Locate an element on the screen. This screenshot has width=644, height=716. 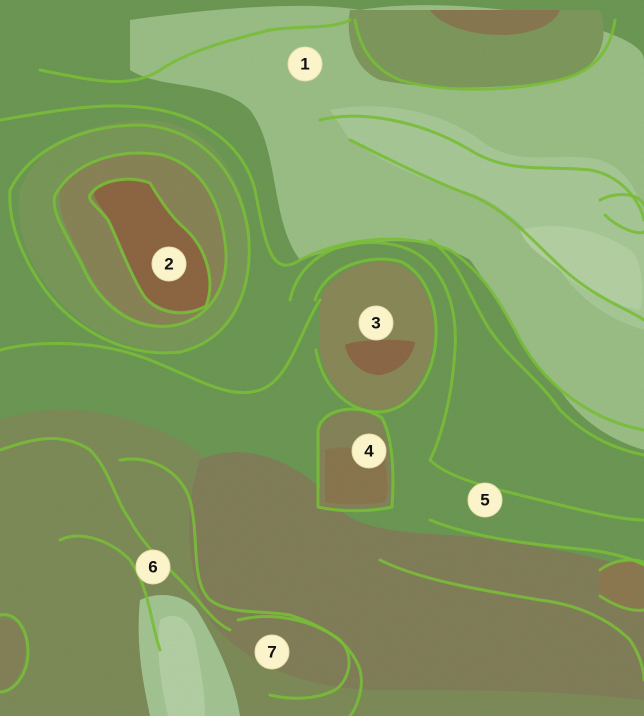
map-marker-label: 7 is located at coordinates (271, 652).